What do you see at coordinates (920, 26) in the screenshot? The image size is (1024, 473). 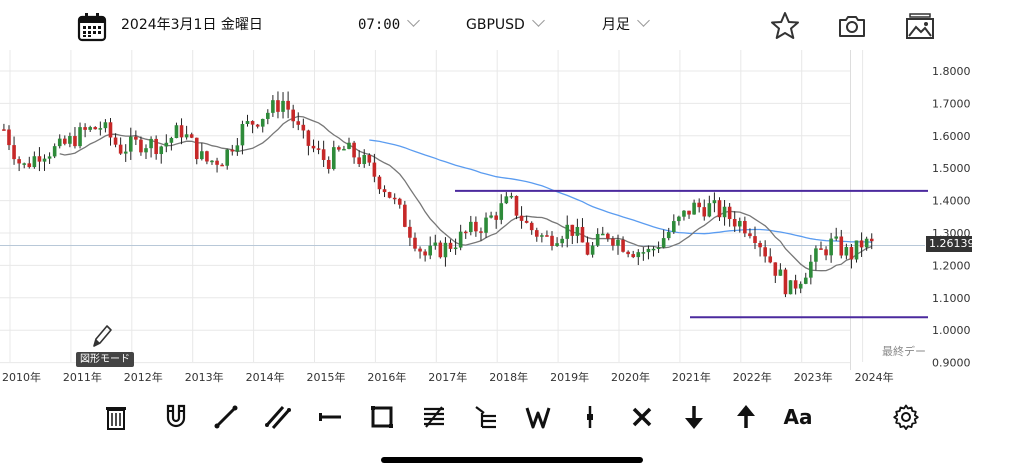 I see `gallery-icon` at bounding box center [920, 26].